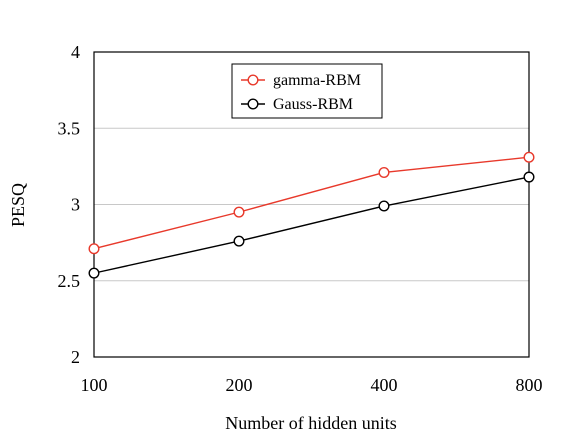 The image size is (574, 434). I want to click on y-tick-label: 4, so click(75, 52).